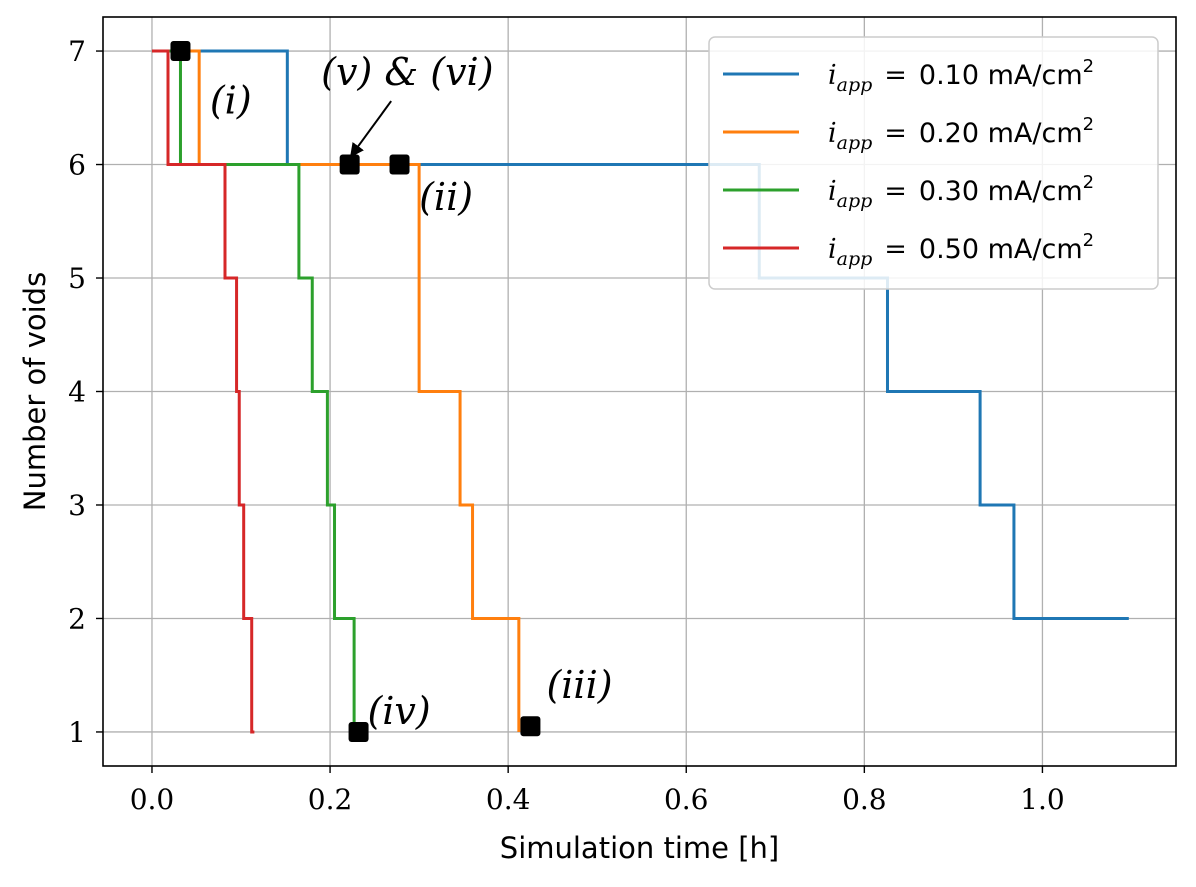  What do you see at coordinates (639, 848) in the screenshot?
I see `x-axis-label: Simulation time [h]` at bounding box center [639, 848].